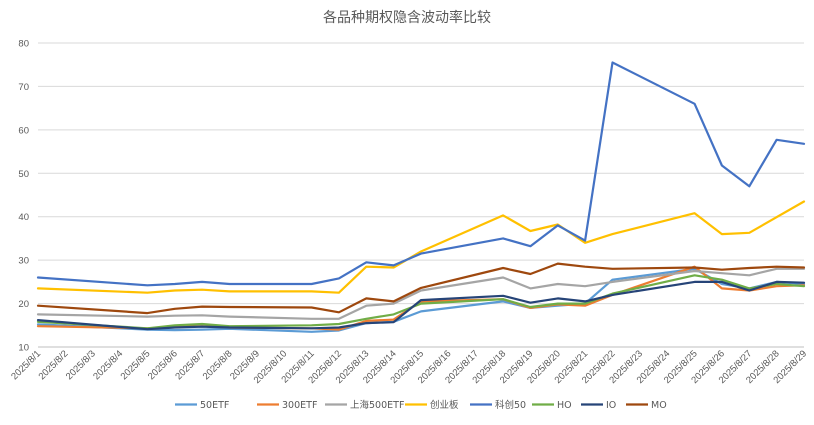 The image size is (814, 425). What do you see at coordinates (23, 130) in the screenshot?
I see `y-tick-label: 60` at bounding box center [23, 130].